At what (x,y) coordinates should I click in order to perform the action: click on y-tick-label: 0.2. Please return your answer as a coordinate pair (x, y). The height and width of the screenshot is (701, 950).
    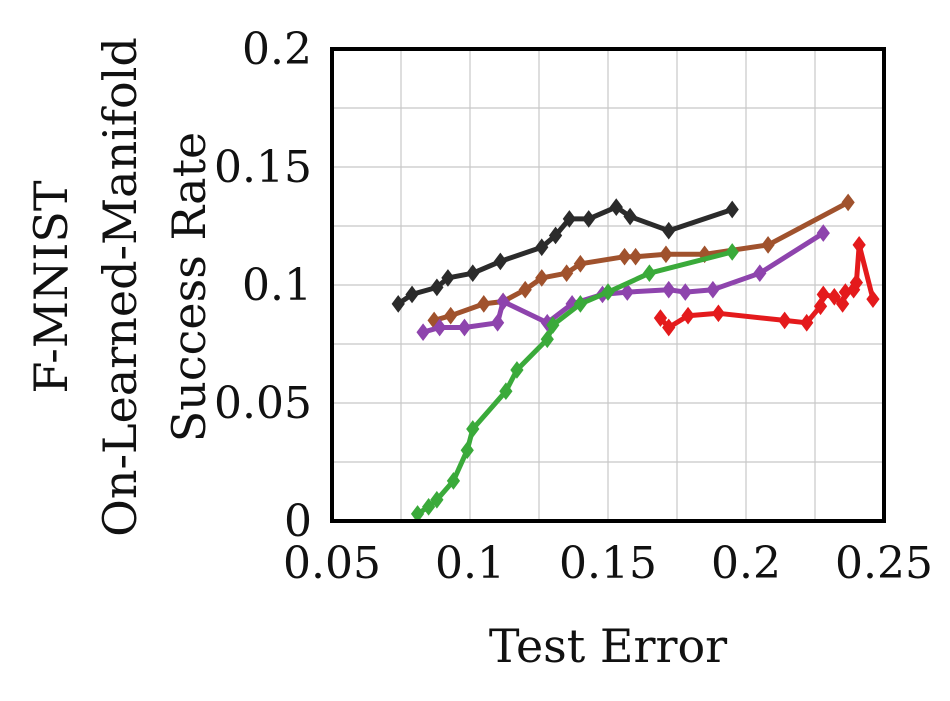
    Looking at the image, I should click on (277, 49).